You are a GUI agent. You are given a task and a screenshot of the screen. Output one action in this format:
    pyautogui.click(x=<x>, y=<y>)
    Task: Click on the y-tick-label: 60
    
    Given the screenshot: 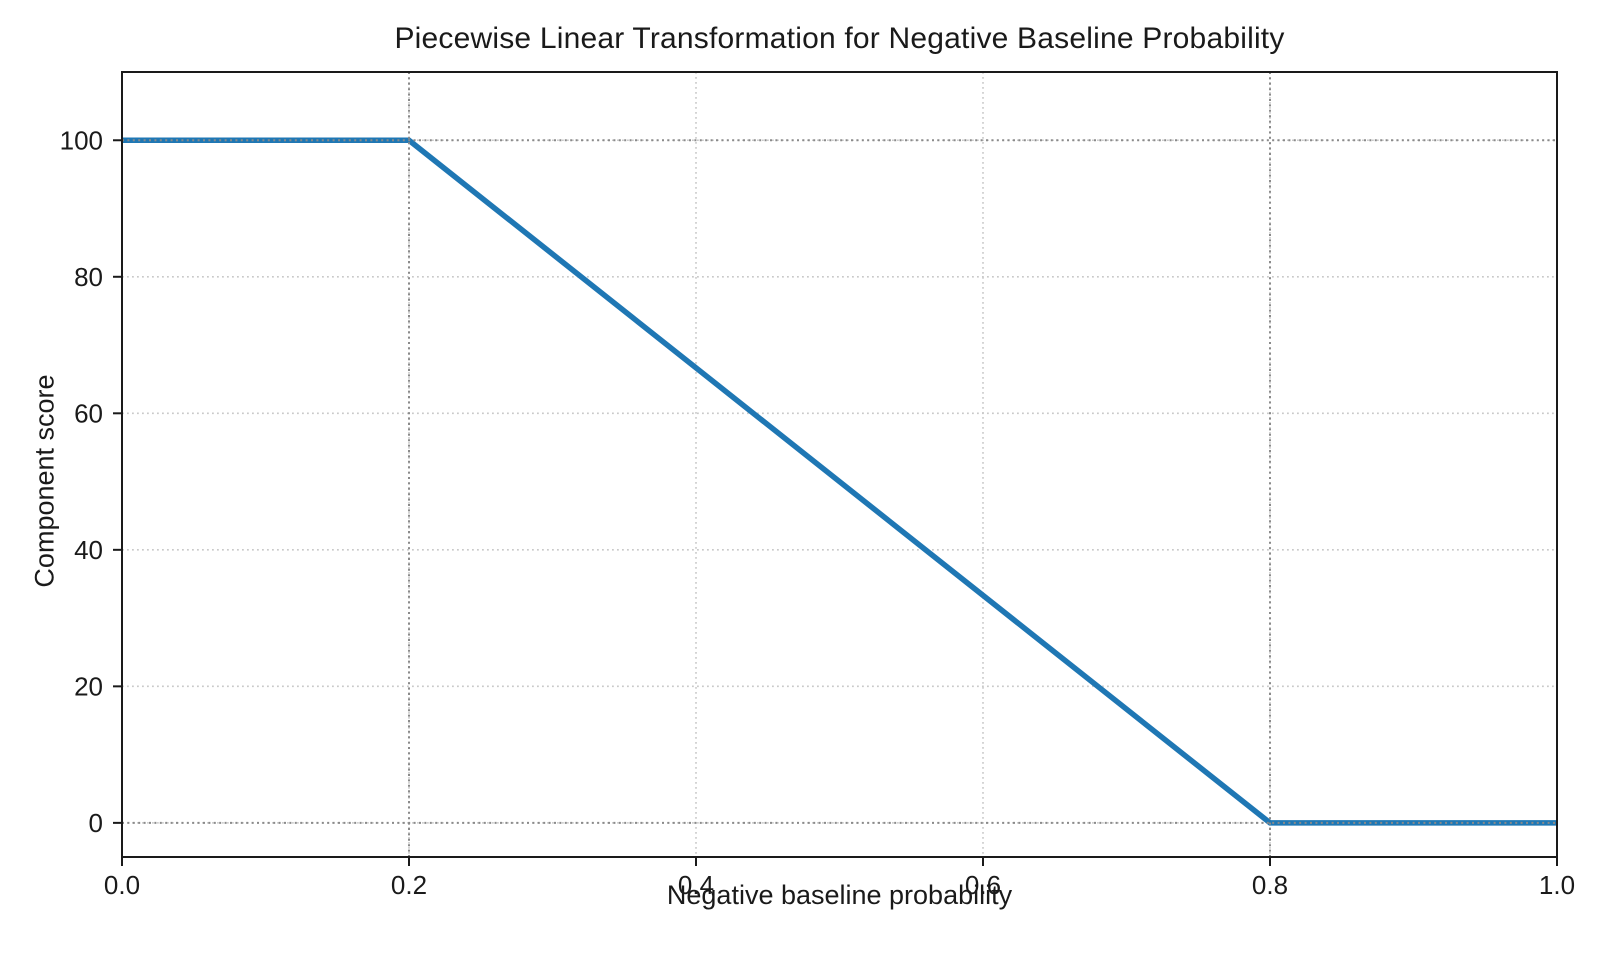 What is the action you would take?
    pyautogui.click(x=88, y=413)
    